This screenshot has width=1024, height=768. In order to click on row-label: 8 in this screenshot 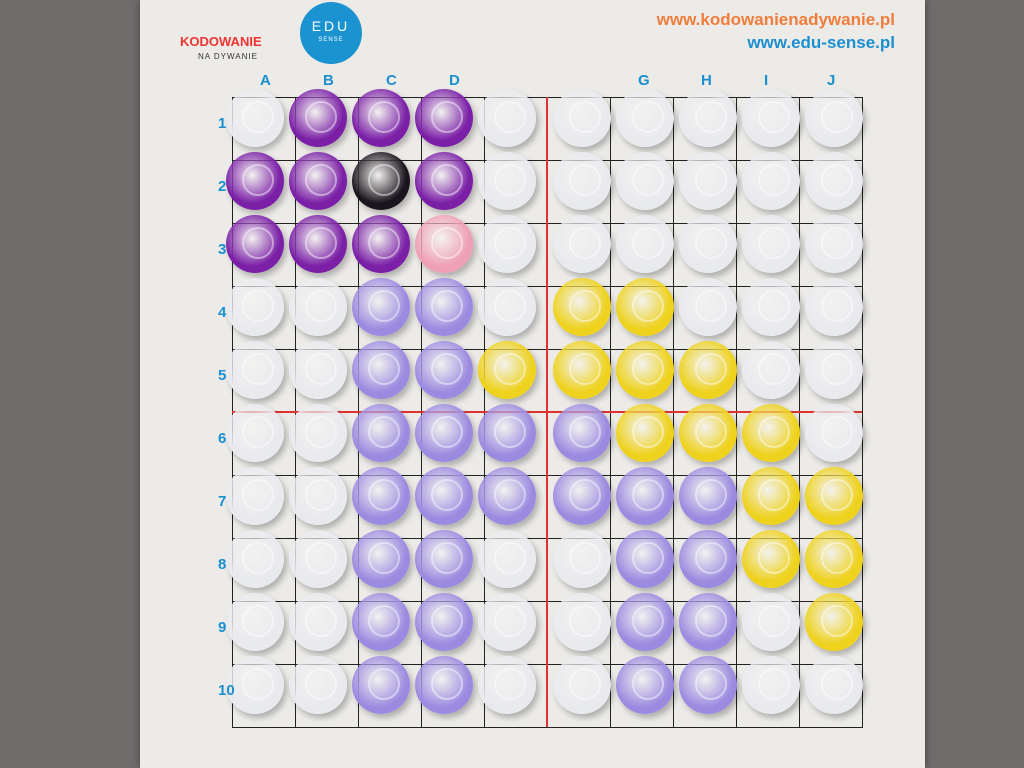, I will do `click(222, 564)`.